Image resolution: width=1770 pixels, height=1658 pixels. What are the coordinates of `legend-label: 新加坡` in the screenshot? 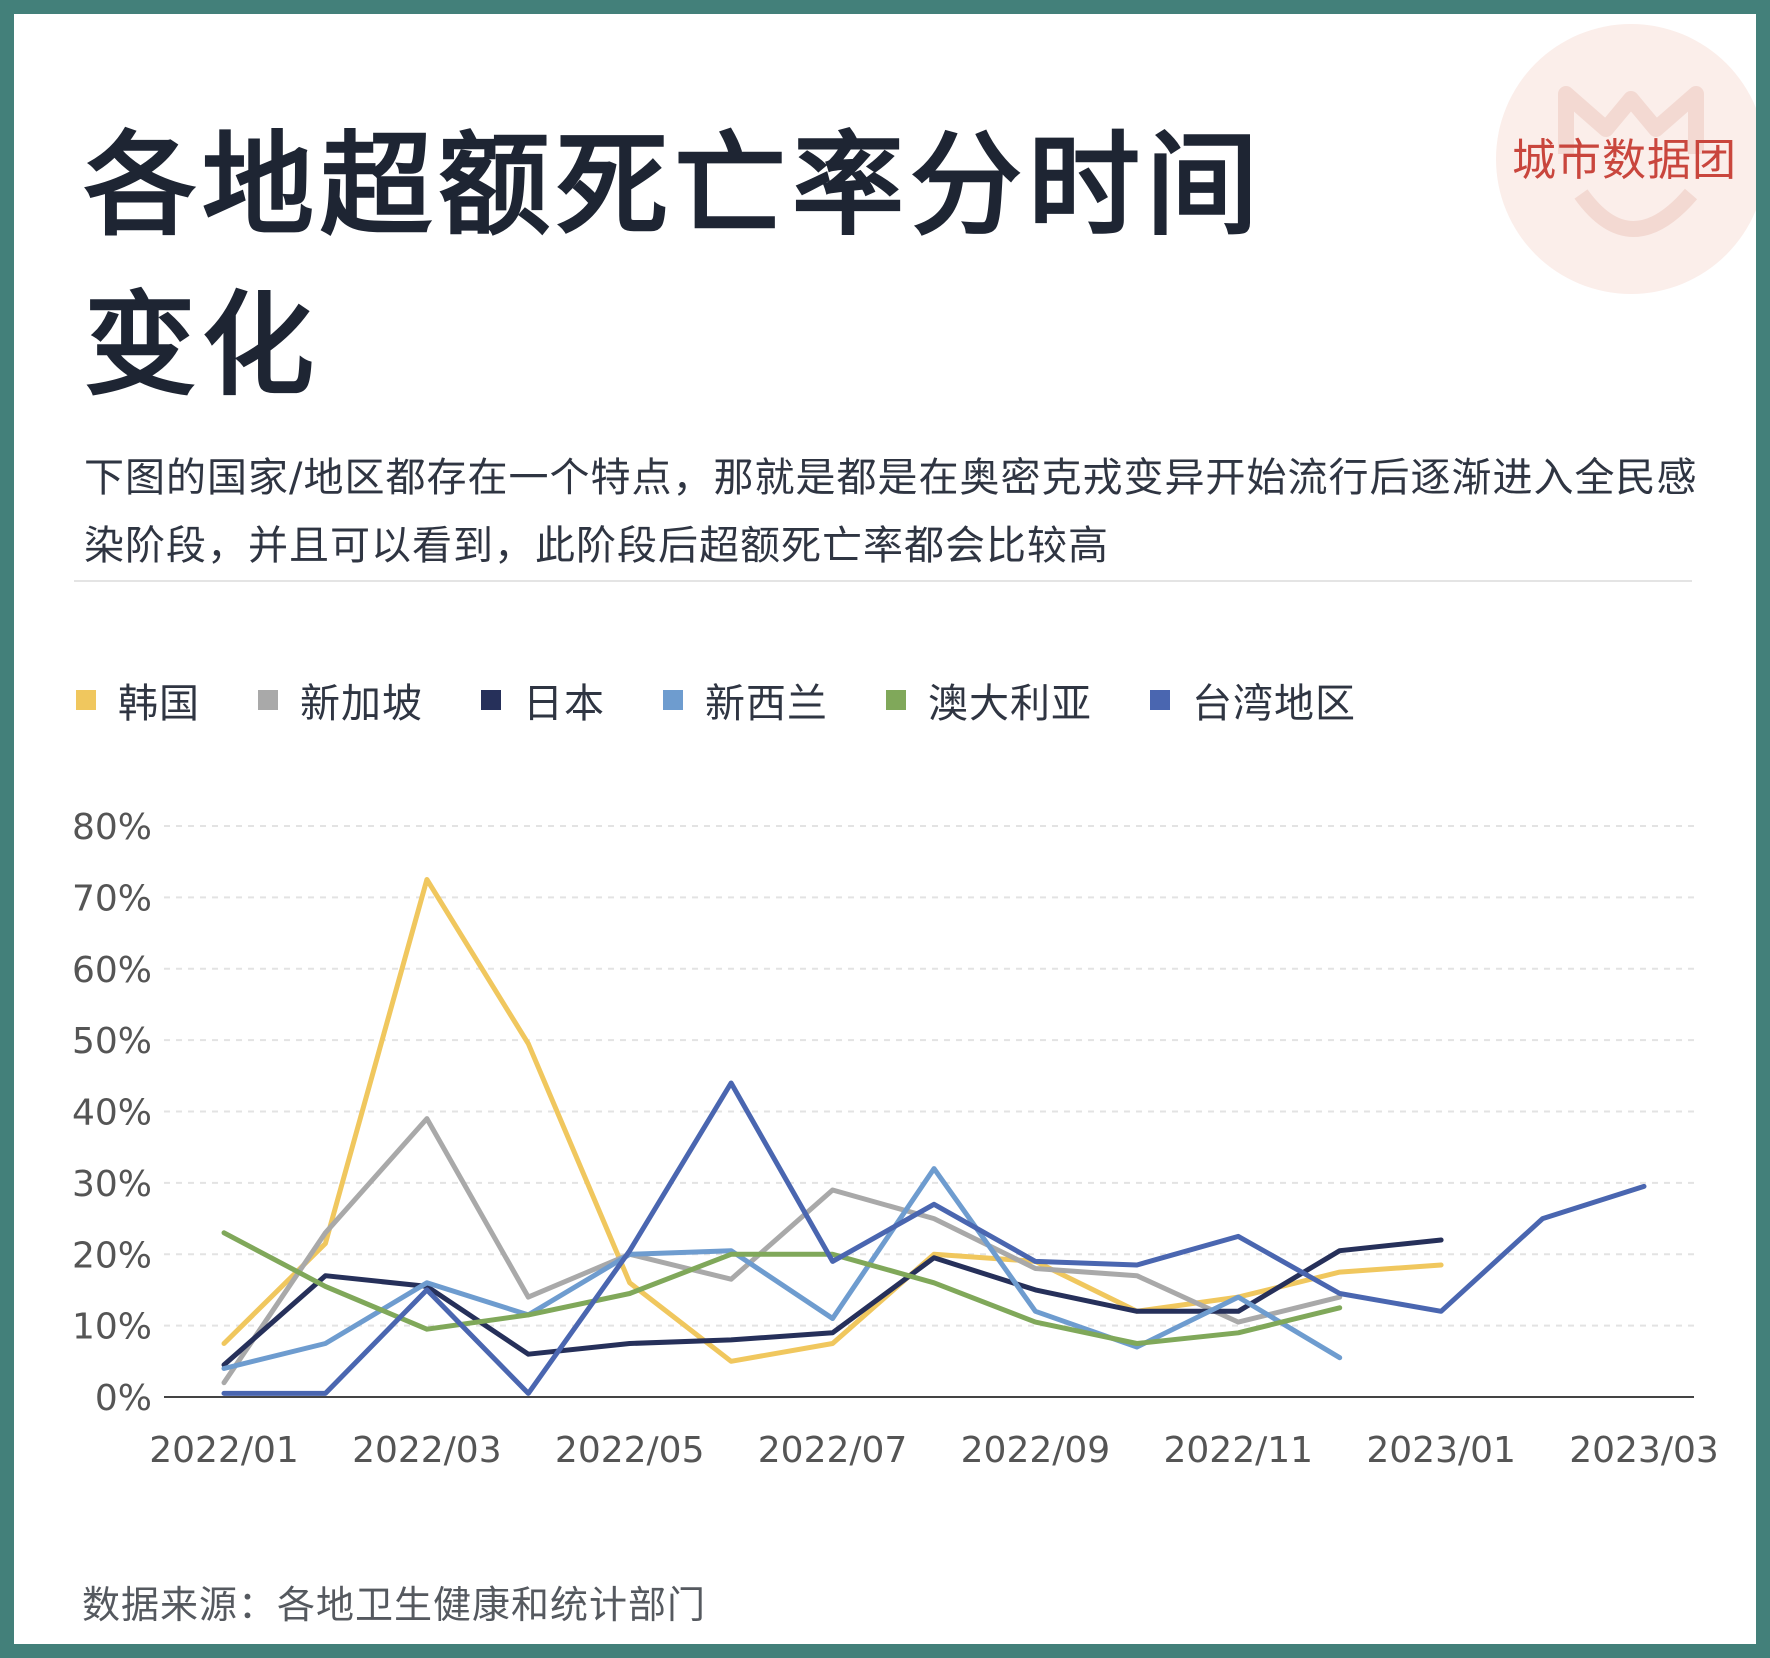 It's located at (361, 704).